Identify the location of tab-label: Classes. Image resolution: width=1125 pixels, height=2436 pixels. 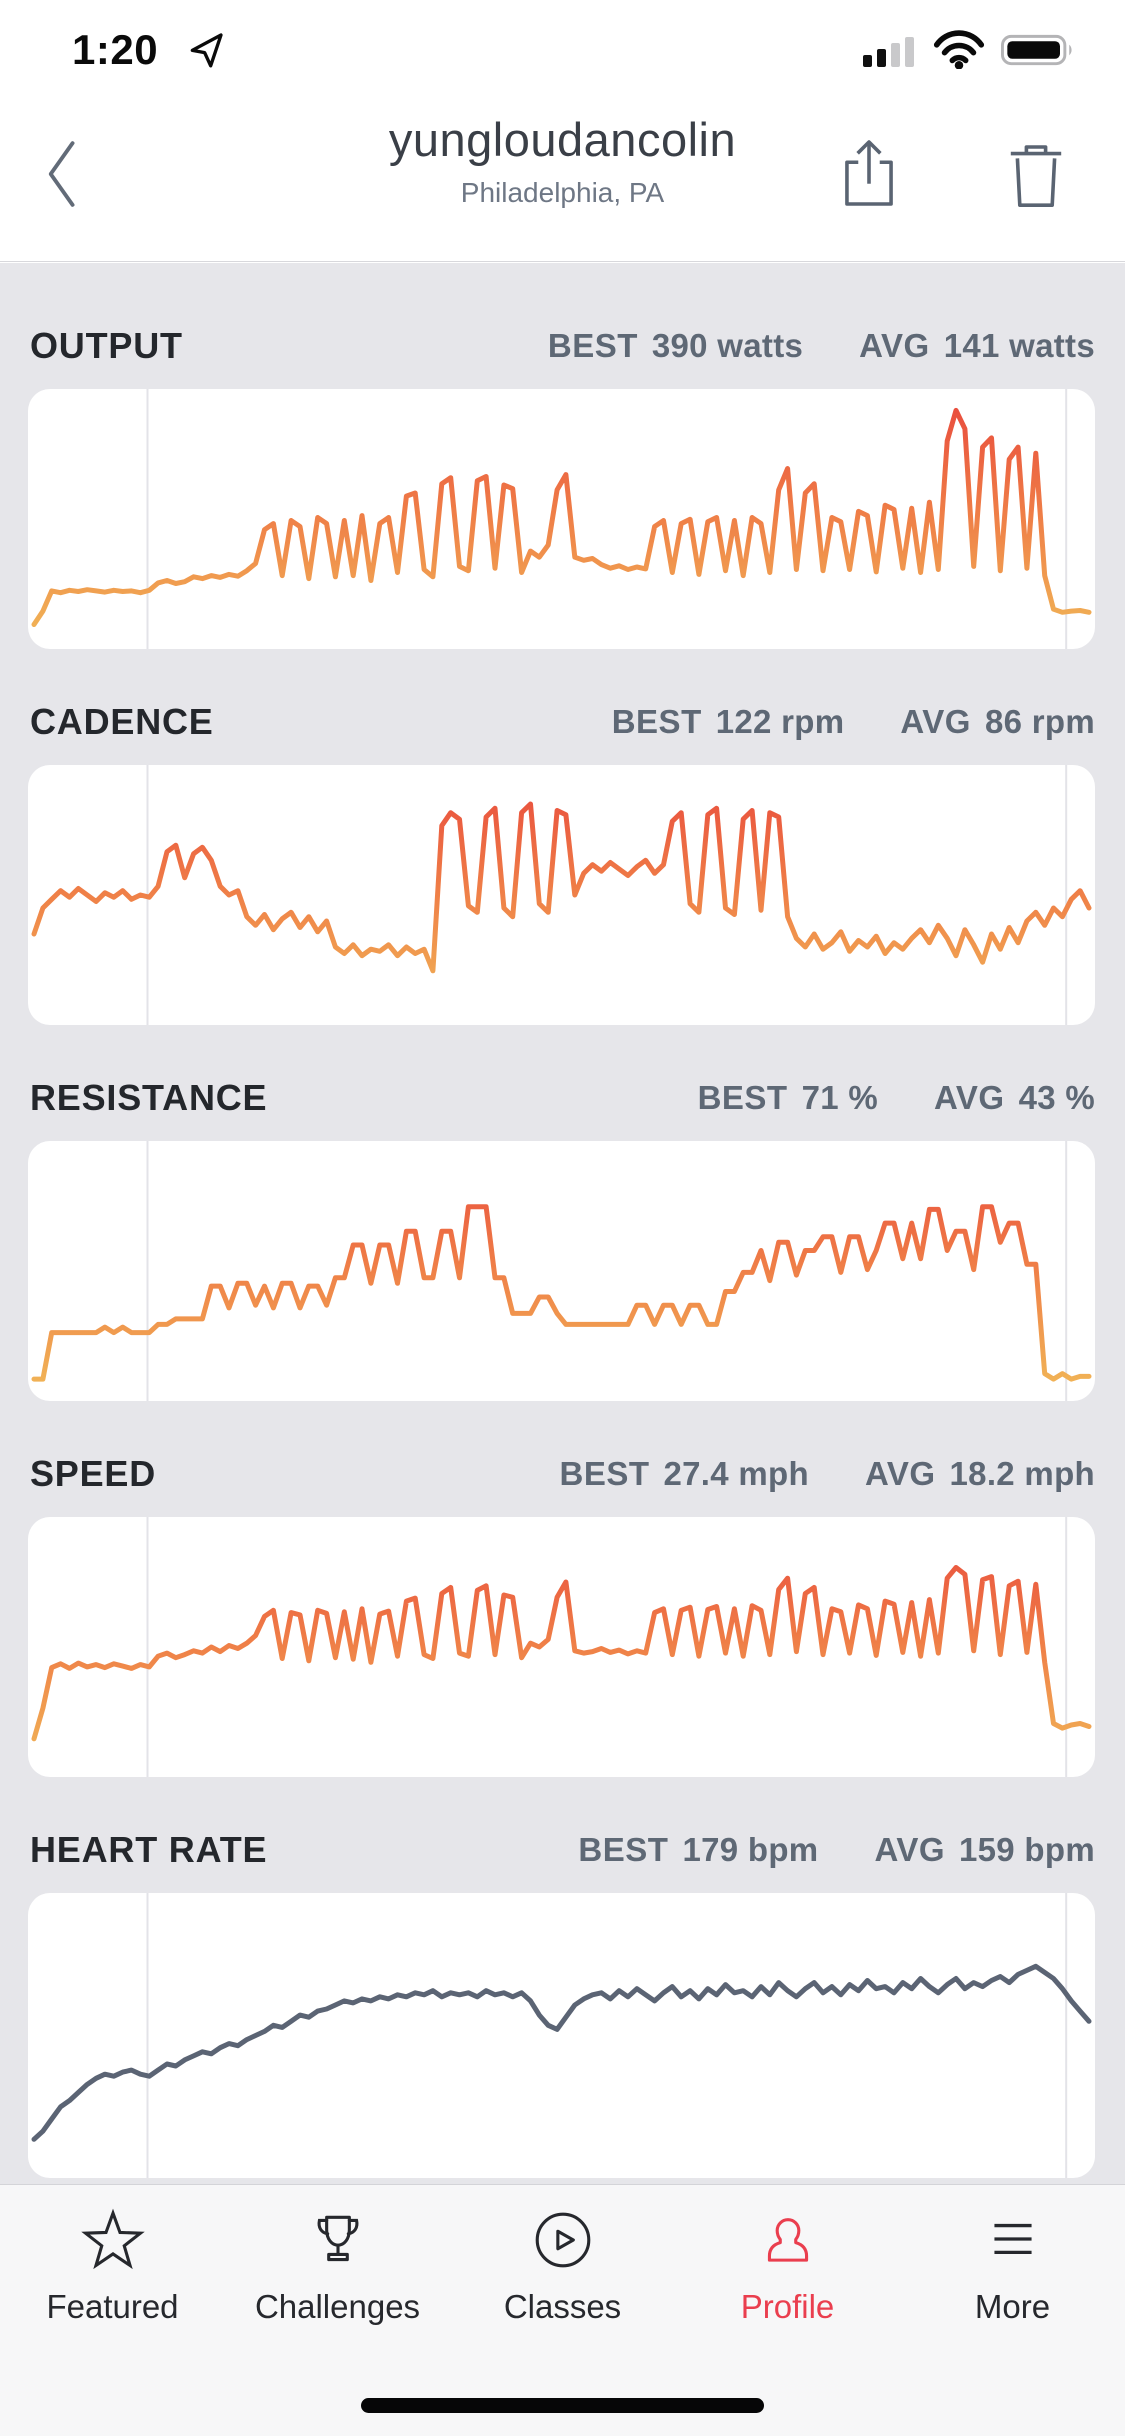
(562, 2306).